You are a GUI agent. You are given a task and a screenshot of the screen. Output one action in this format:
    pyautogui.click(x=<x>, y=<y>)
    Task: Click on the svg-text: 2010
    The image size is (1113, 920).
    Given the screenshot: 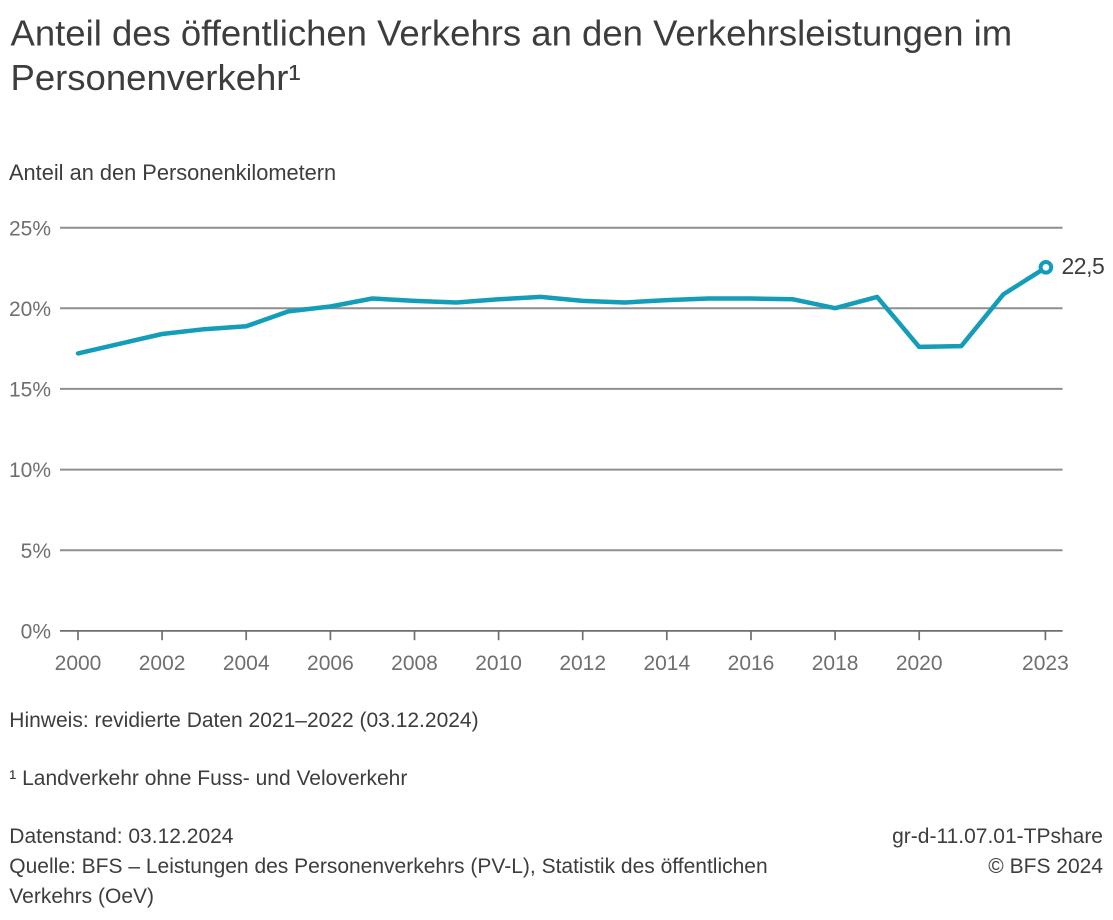 What is the action you would take?
    pyautogui.click(x=498, y=663)
    